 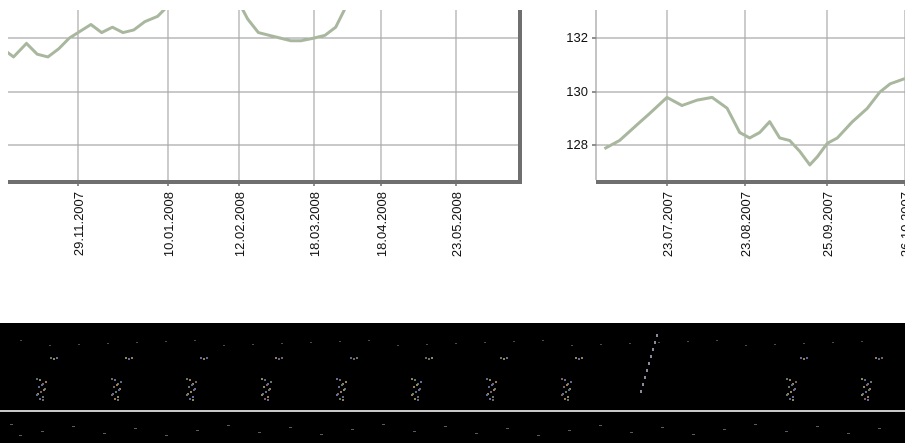 What do you see at coordinates (78, 224) in the screenshot?
I see `x-tick-label: 29.11.2007` at bounding box center [78, 224].